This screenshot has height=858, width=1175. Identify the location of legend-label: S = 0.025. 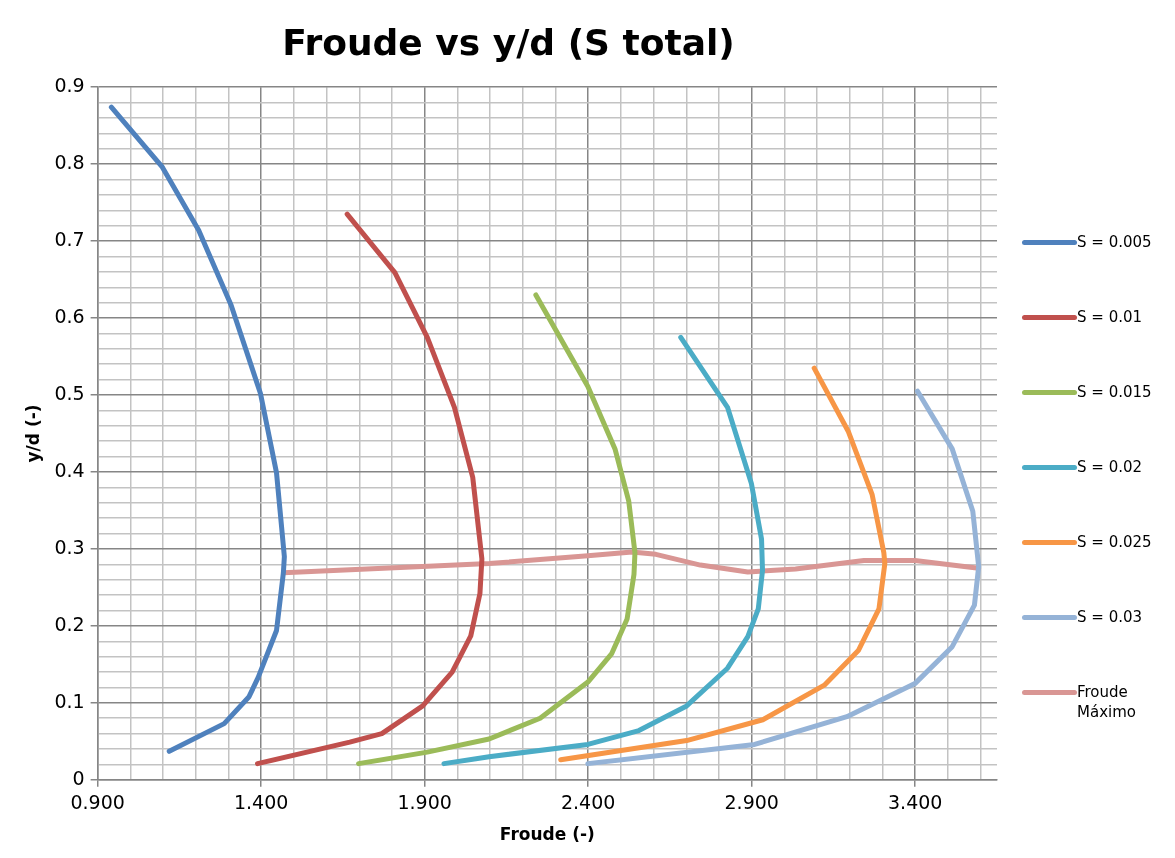
(1115, 542).